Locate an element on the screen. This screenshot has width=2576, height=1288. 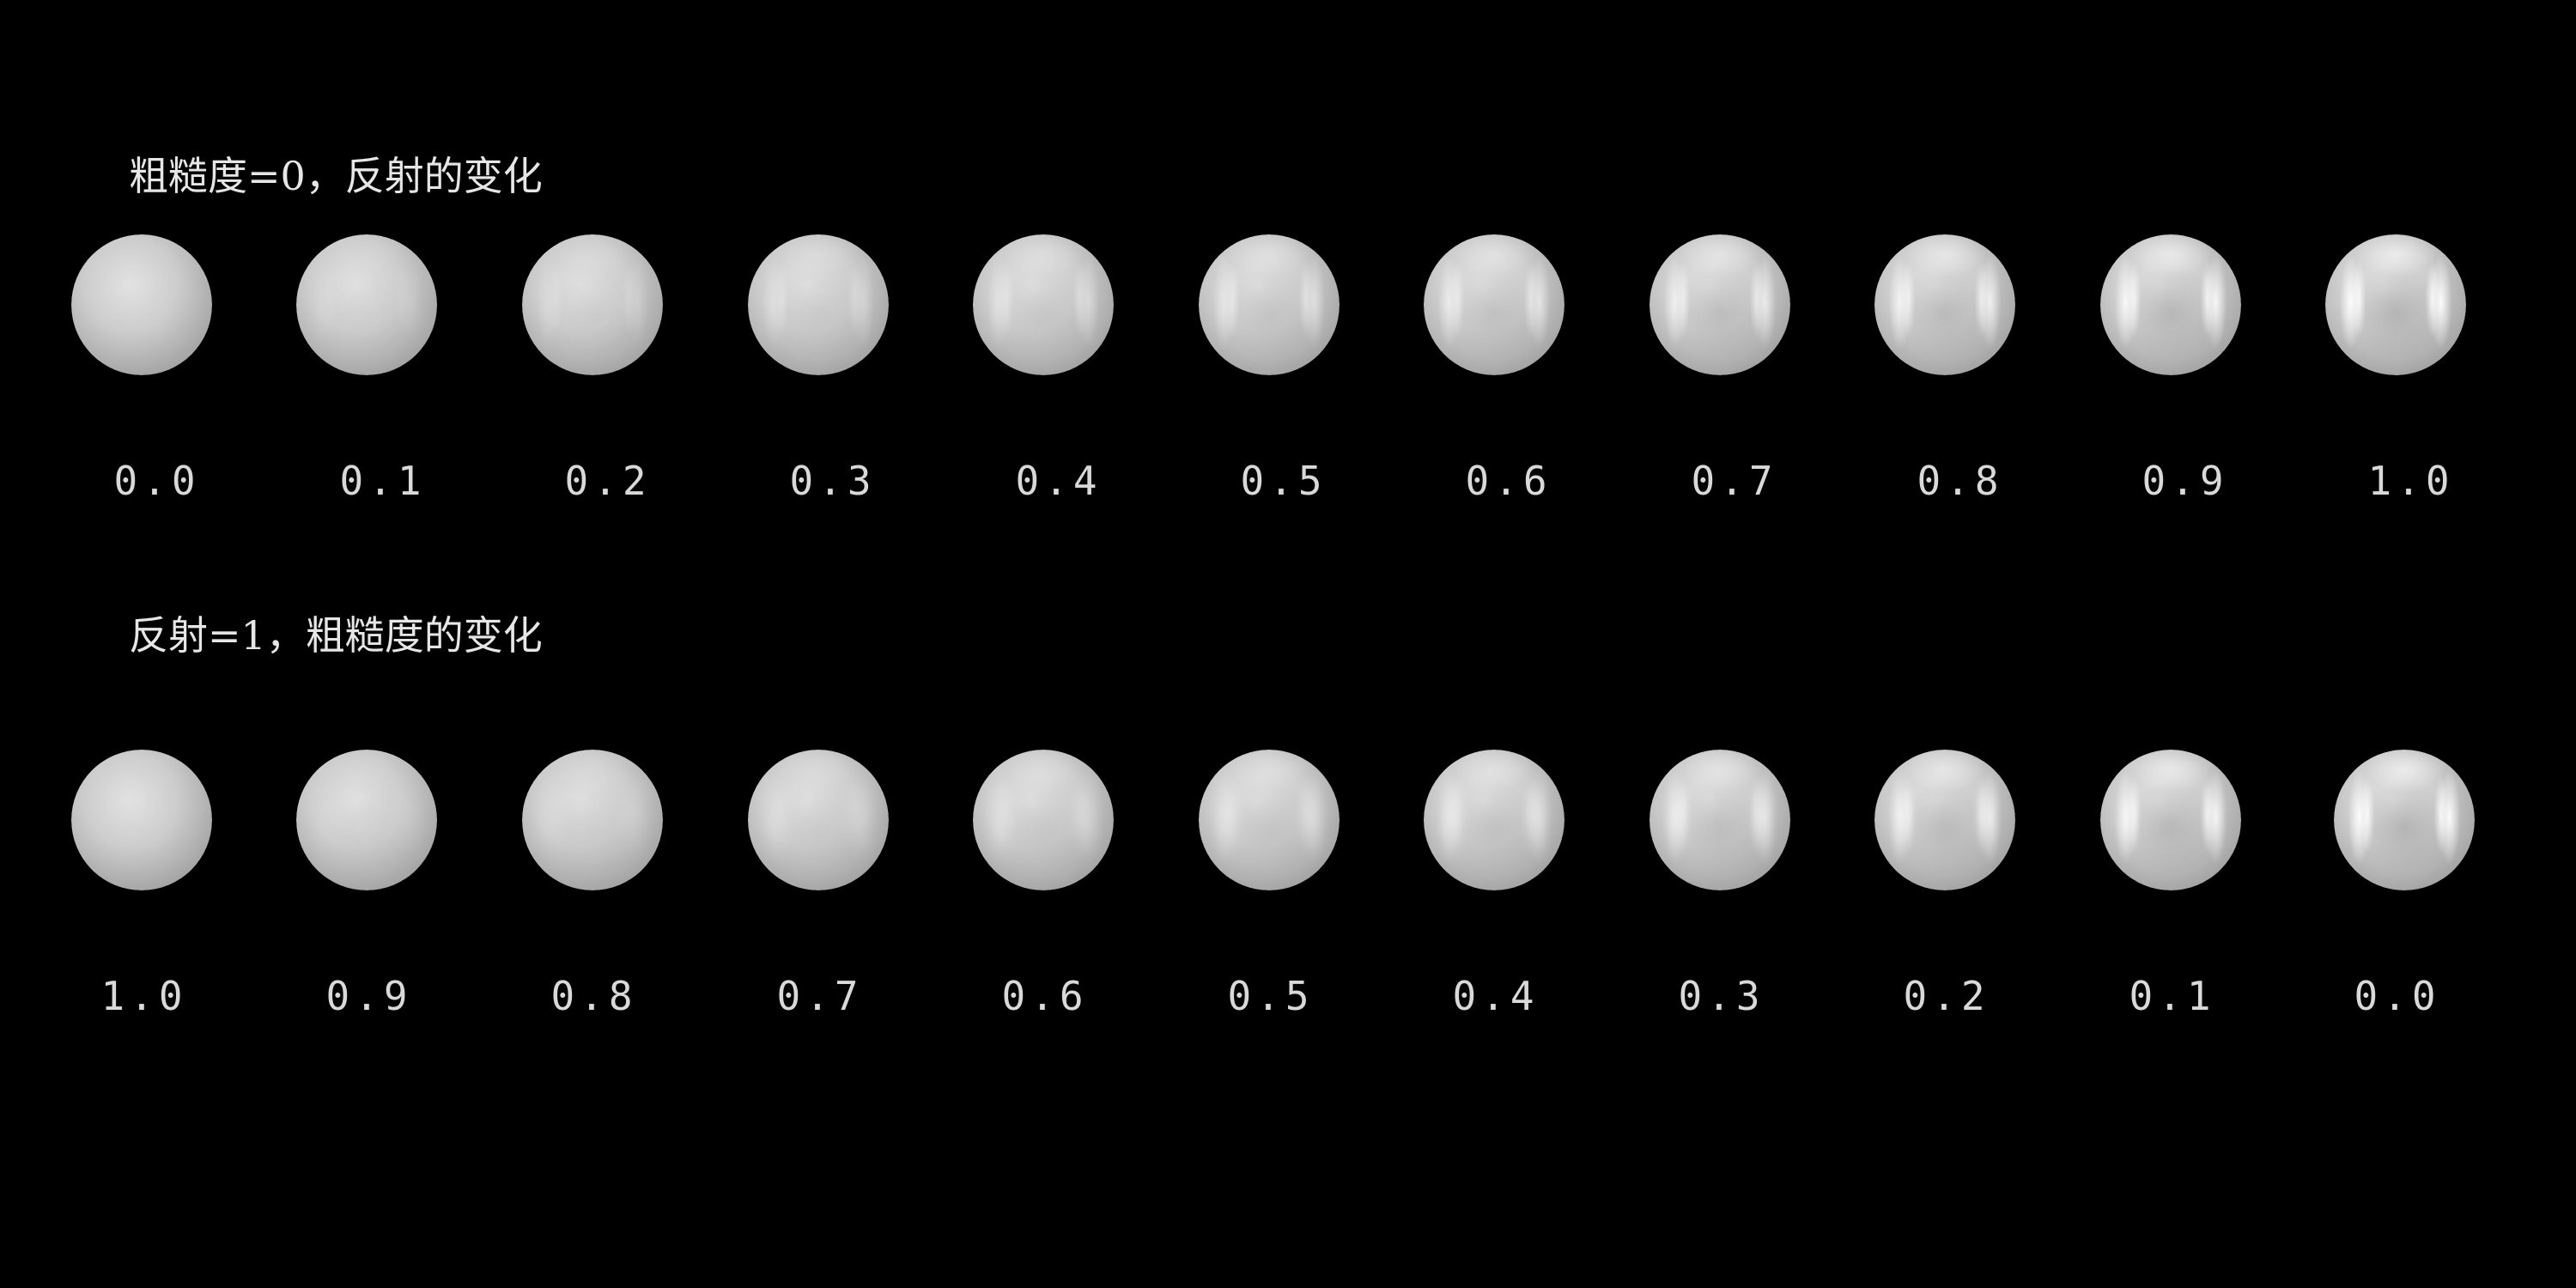
section-title-roughness: 反射=1，粗糙度的变化 is located at coordinates (336, 636).